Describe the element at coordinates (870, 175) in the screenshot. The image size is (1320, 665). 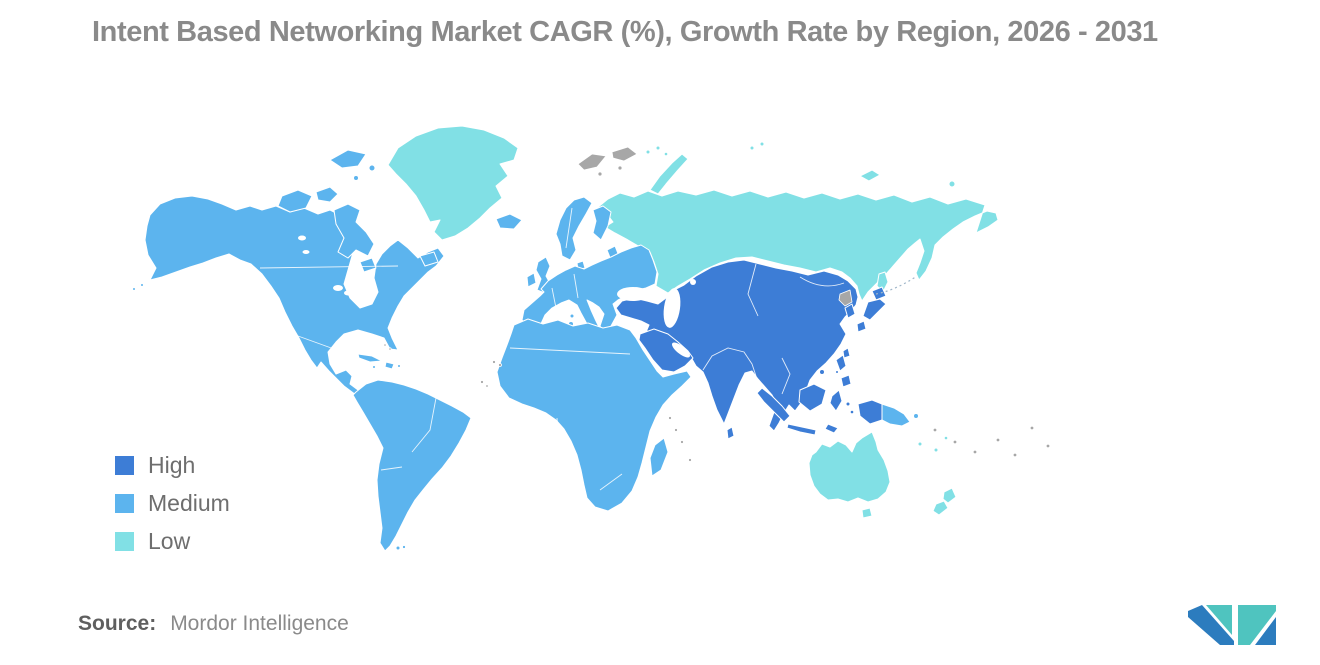
I see `region-new-siberian-islands` at that location.